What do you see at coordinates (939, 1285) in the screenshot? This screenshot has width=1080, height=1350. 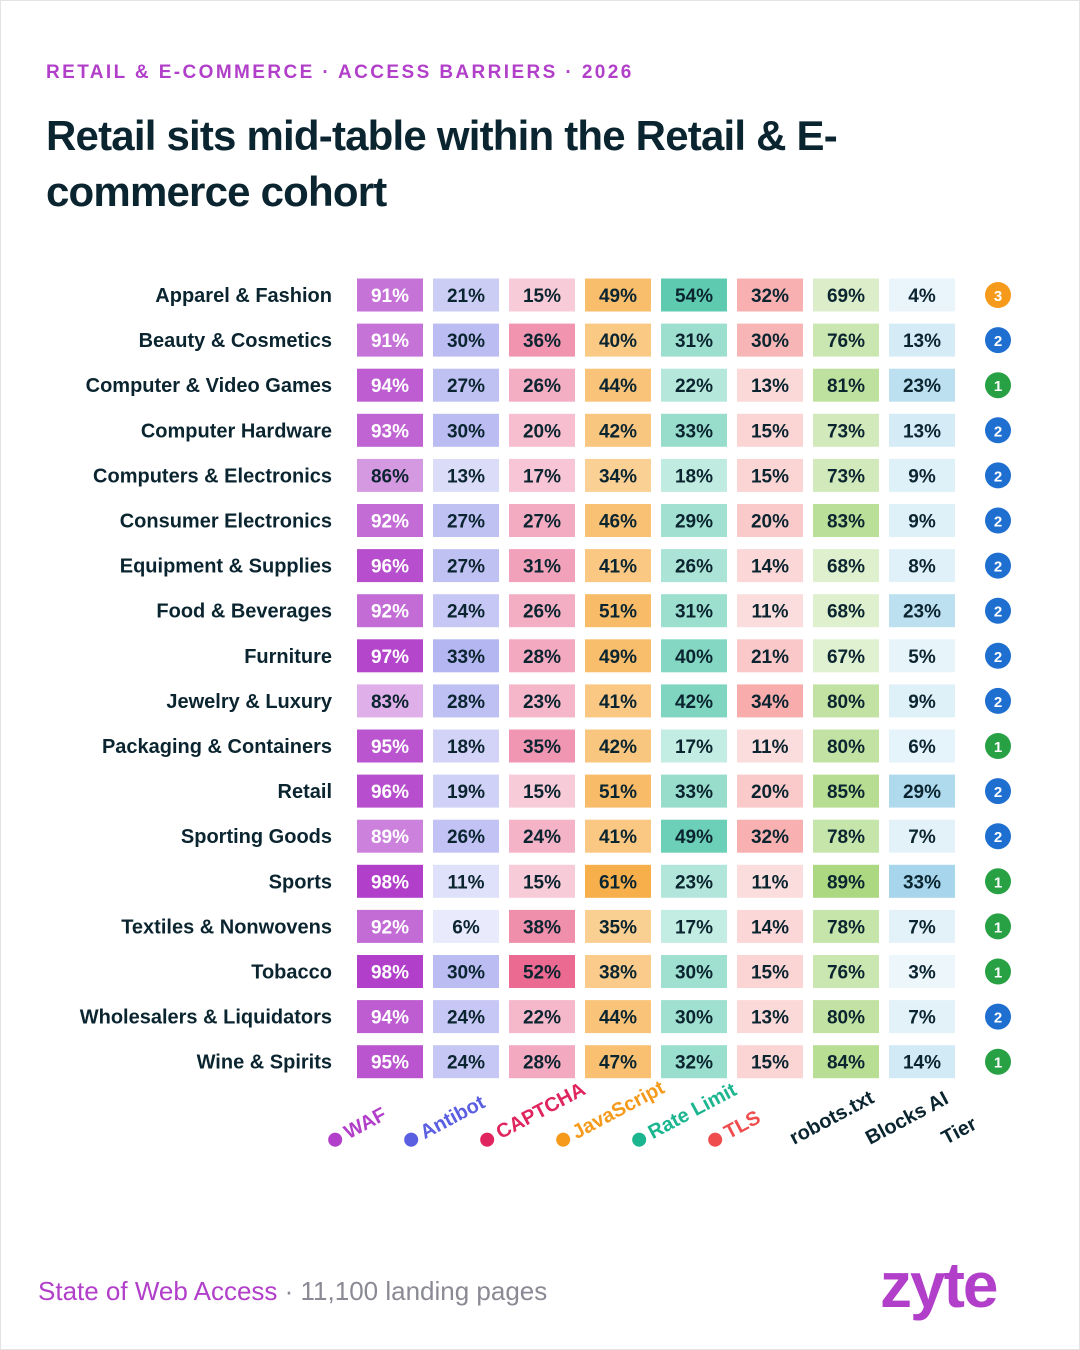 I see `zyte-logo: zyte` at bounding box center [939, 1285].